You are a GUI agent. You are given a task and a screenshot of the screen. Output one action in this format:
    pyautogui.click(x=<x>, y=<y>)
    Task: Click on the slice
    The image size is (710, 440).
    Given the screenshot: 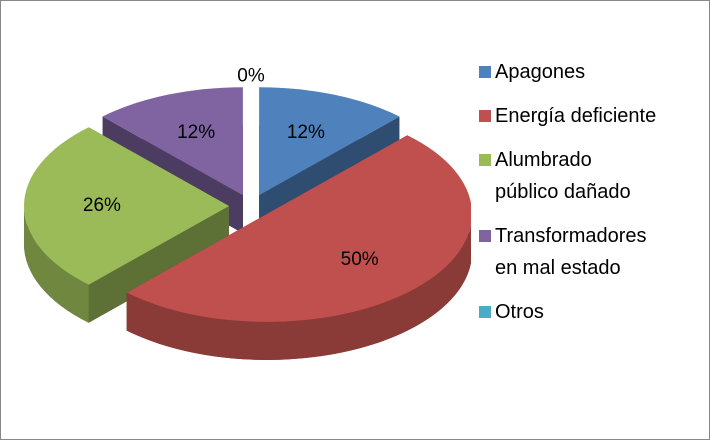 What is the action you would take?
    pyautogui.click(x=126, y=225)
    